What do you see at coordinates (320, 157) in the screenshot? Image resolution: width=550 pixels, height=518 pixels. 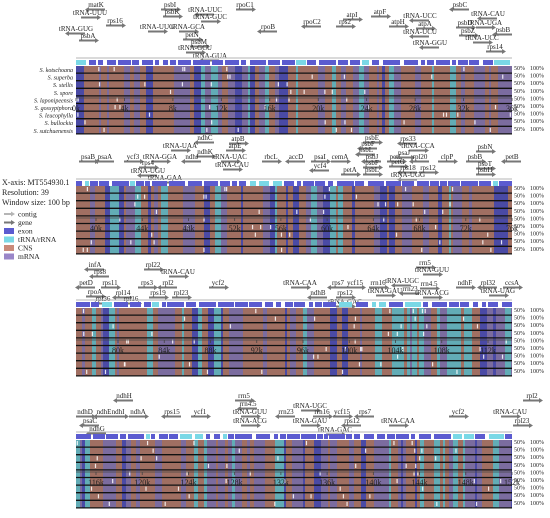 I see `gene-label: psaI` at bounding box center [320, 157].